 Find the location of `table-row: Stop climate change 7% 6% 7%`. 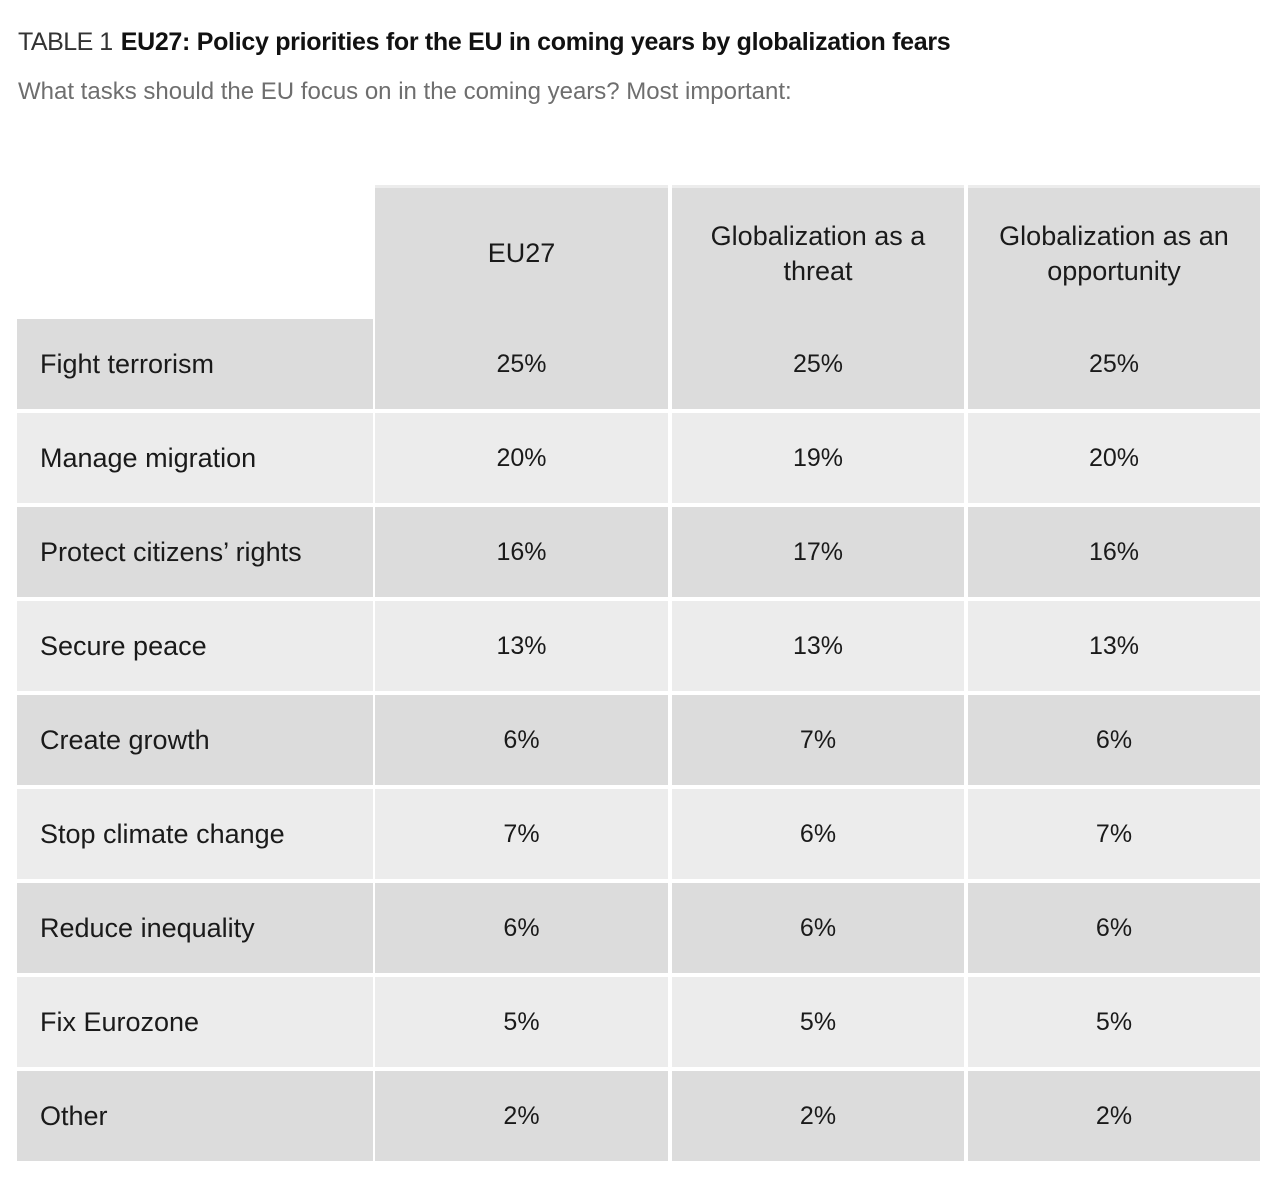

table-row: Stop climate change 7% 6% 7% is located at coordinates (640, 834).